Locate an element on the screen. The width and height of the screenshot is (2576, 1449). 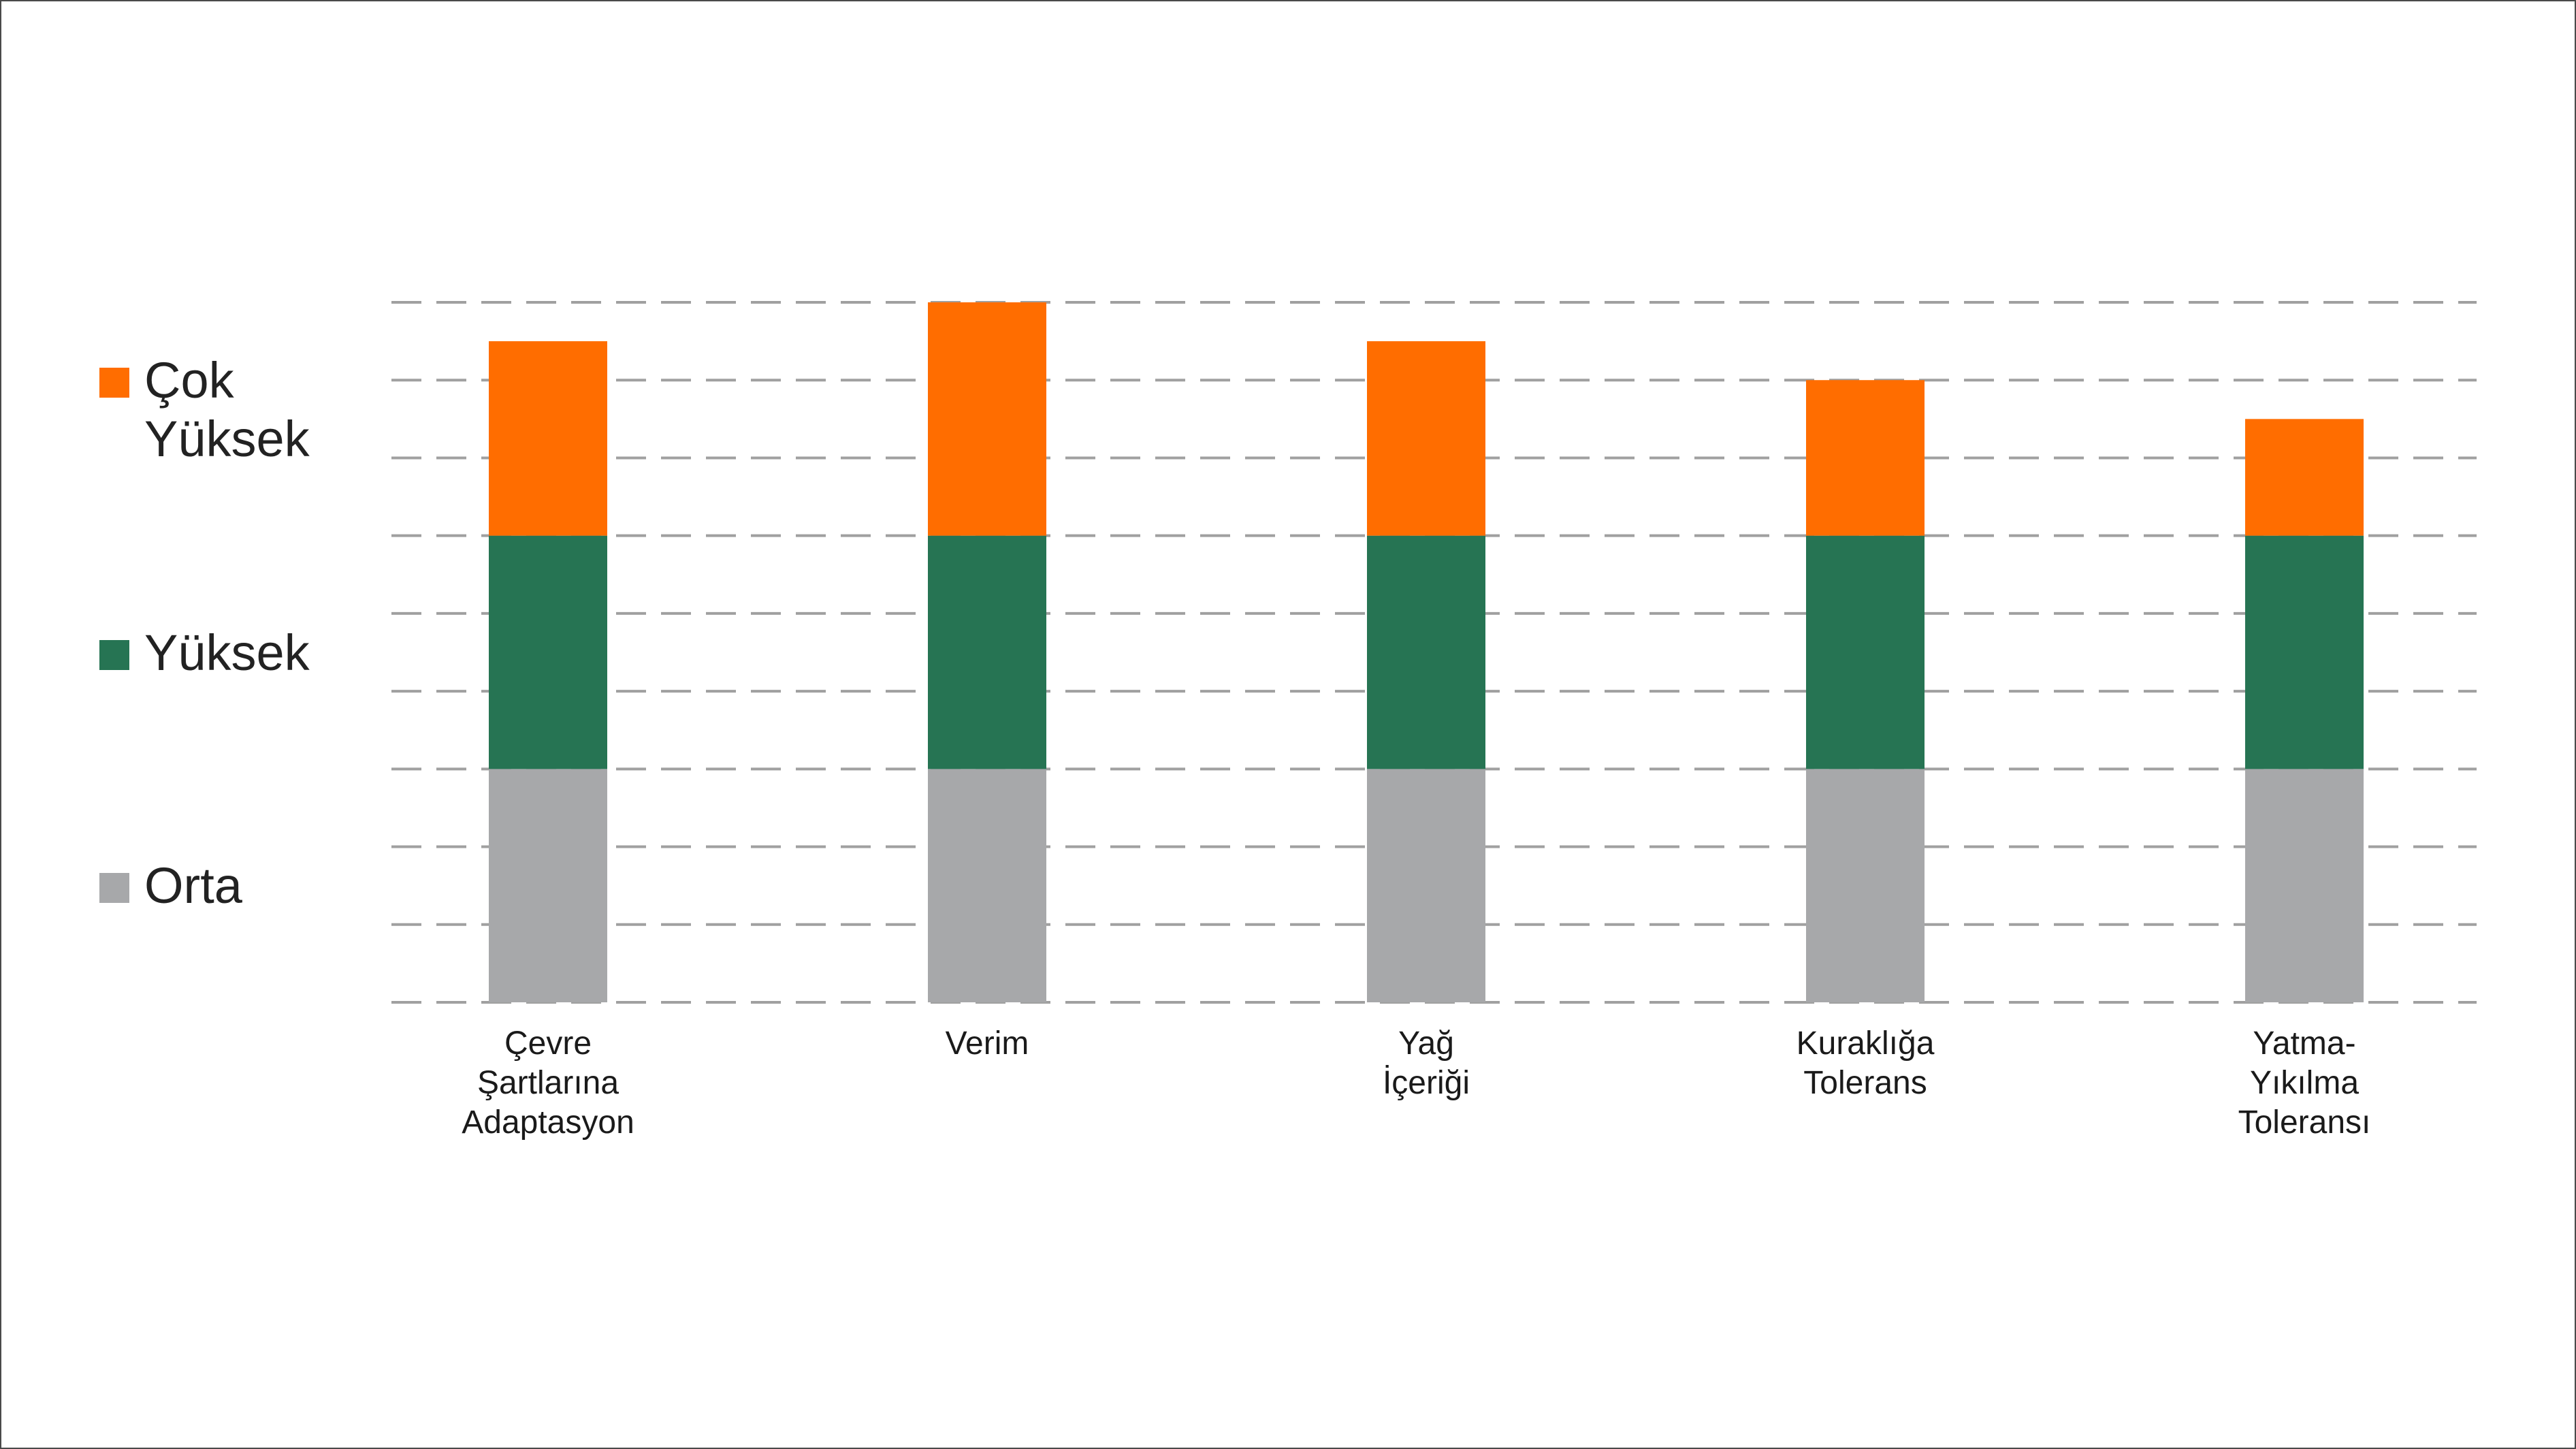
legend-item: Yüksek is located at coordinates (204, 653).